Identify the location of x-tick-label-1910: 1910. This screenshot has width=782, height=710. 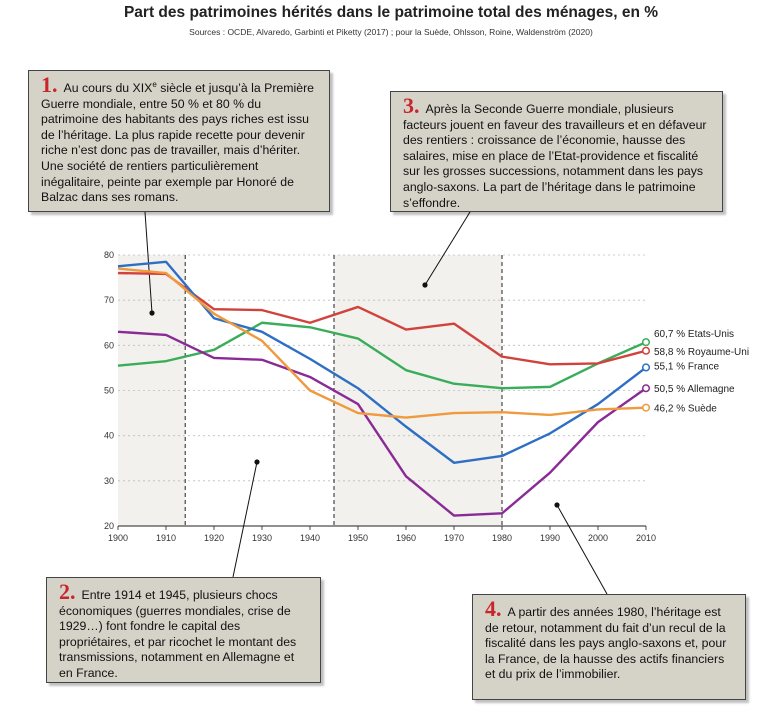
(166, 538).